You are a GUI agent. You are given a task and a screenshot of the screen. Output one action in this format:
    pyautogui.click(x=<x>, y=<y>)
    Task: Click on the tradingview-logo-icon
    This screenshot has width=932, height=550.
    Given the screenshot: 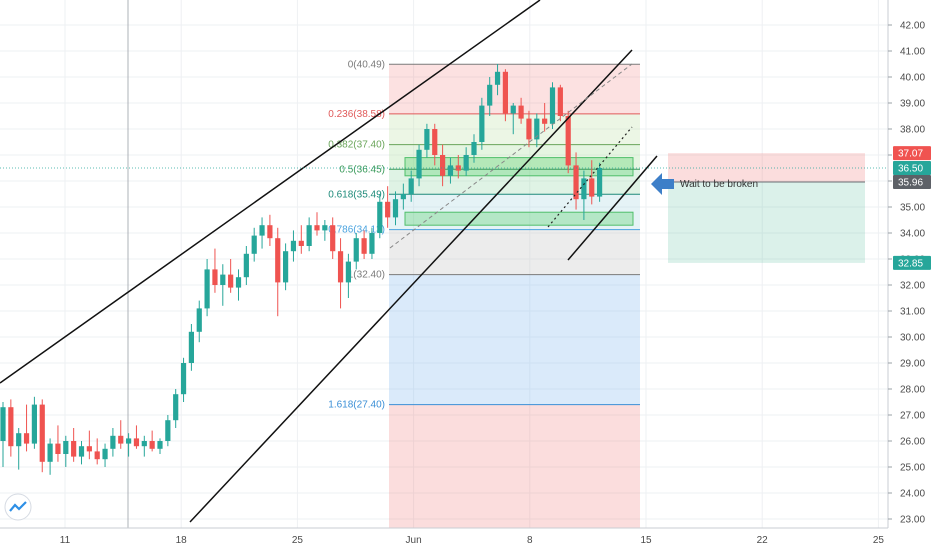 What is the action you would take?
    pyautogui.click(x=18, y=506)
    